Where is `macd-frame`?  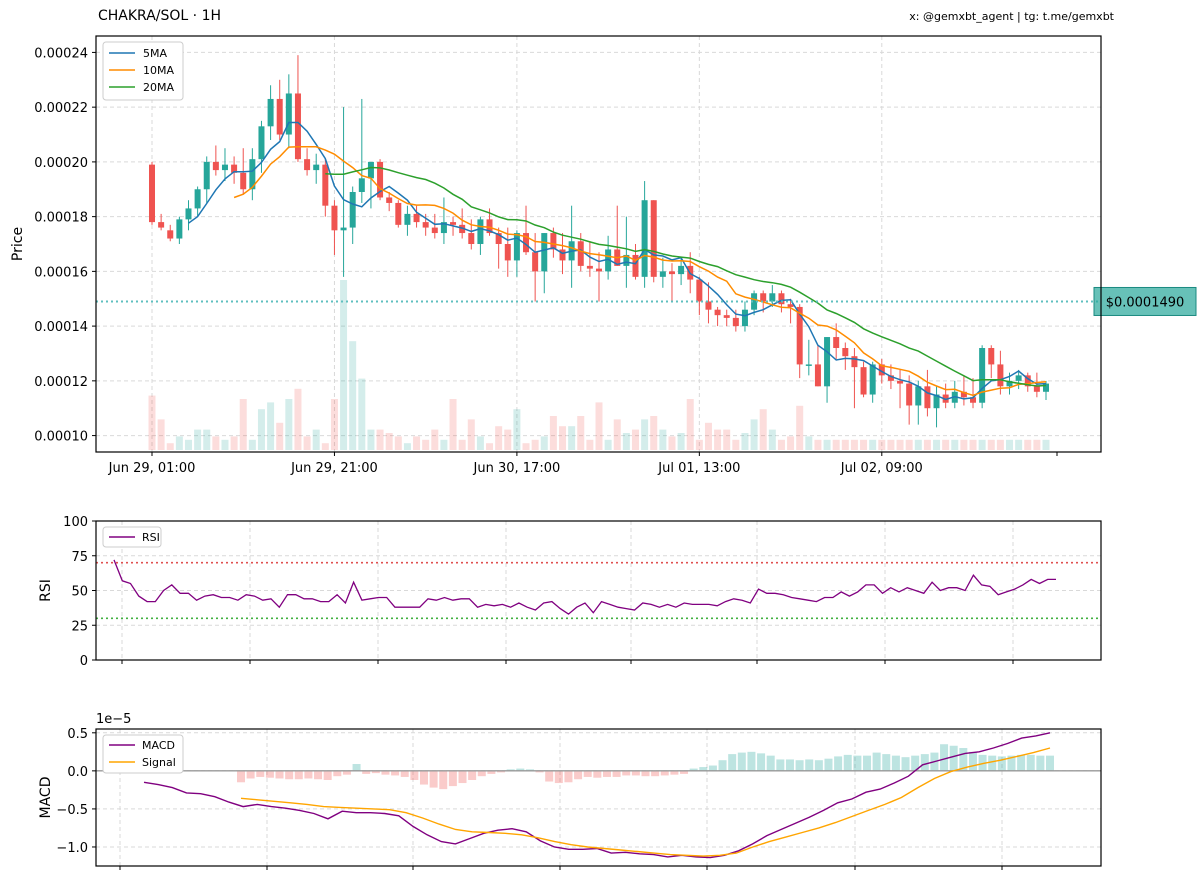
macd-frame is located at coordinates (598, 797).